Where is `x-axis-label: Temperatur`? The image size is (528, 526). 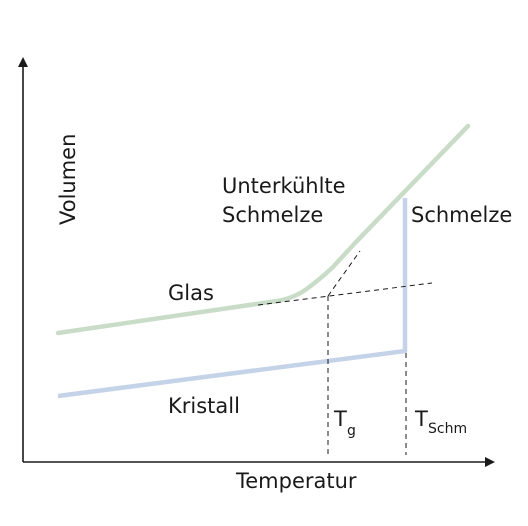
x-axis-label: Temperatur is located at coordinates (296, 481).